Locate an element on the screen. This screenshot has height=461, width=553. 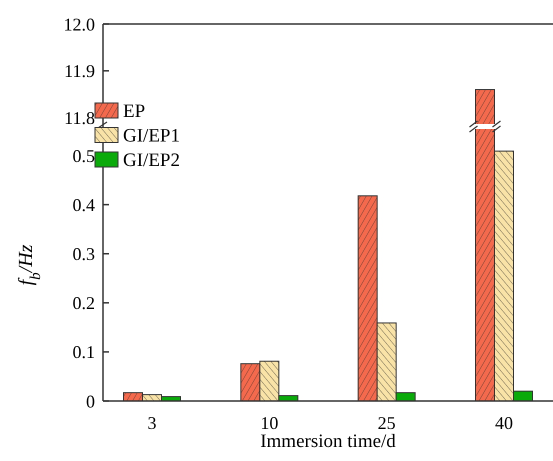
x-tick-label: 3 is located at coordinates (152, 423).